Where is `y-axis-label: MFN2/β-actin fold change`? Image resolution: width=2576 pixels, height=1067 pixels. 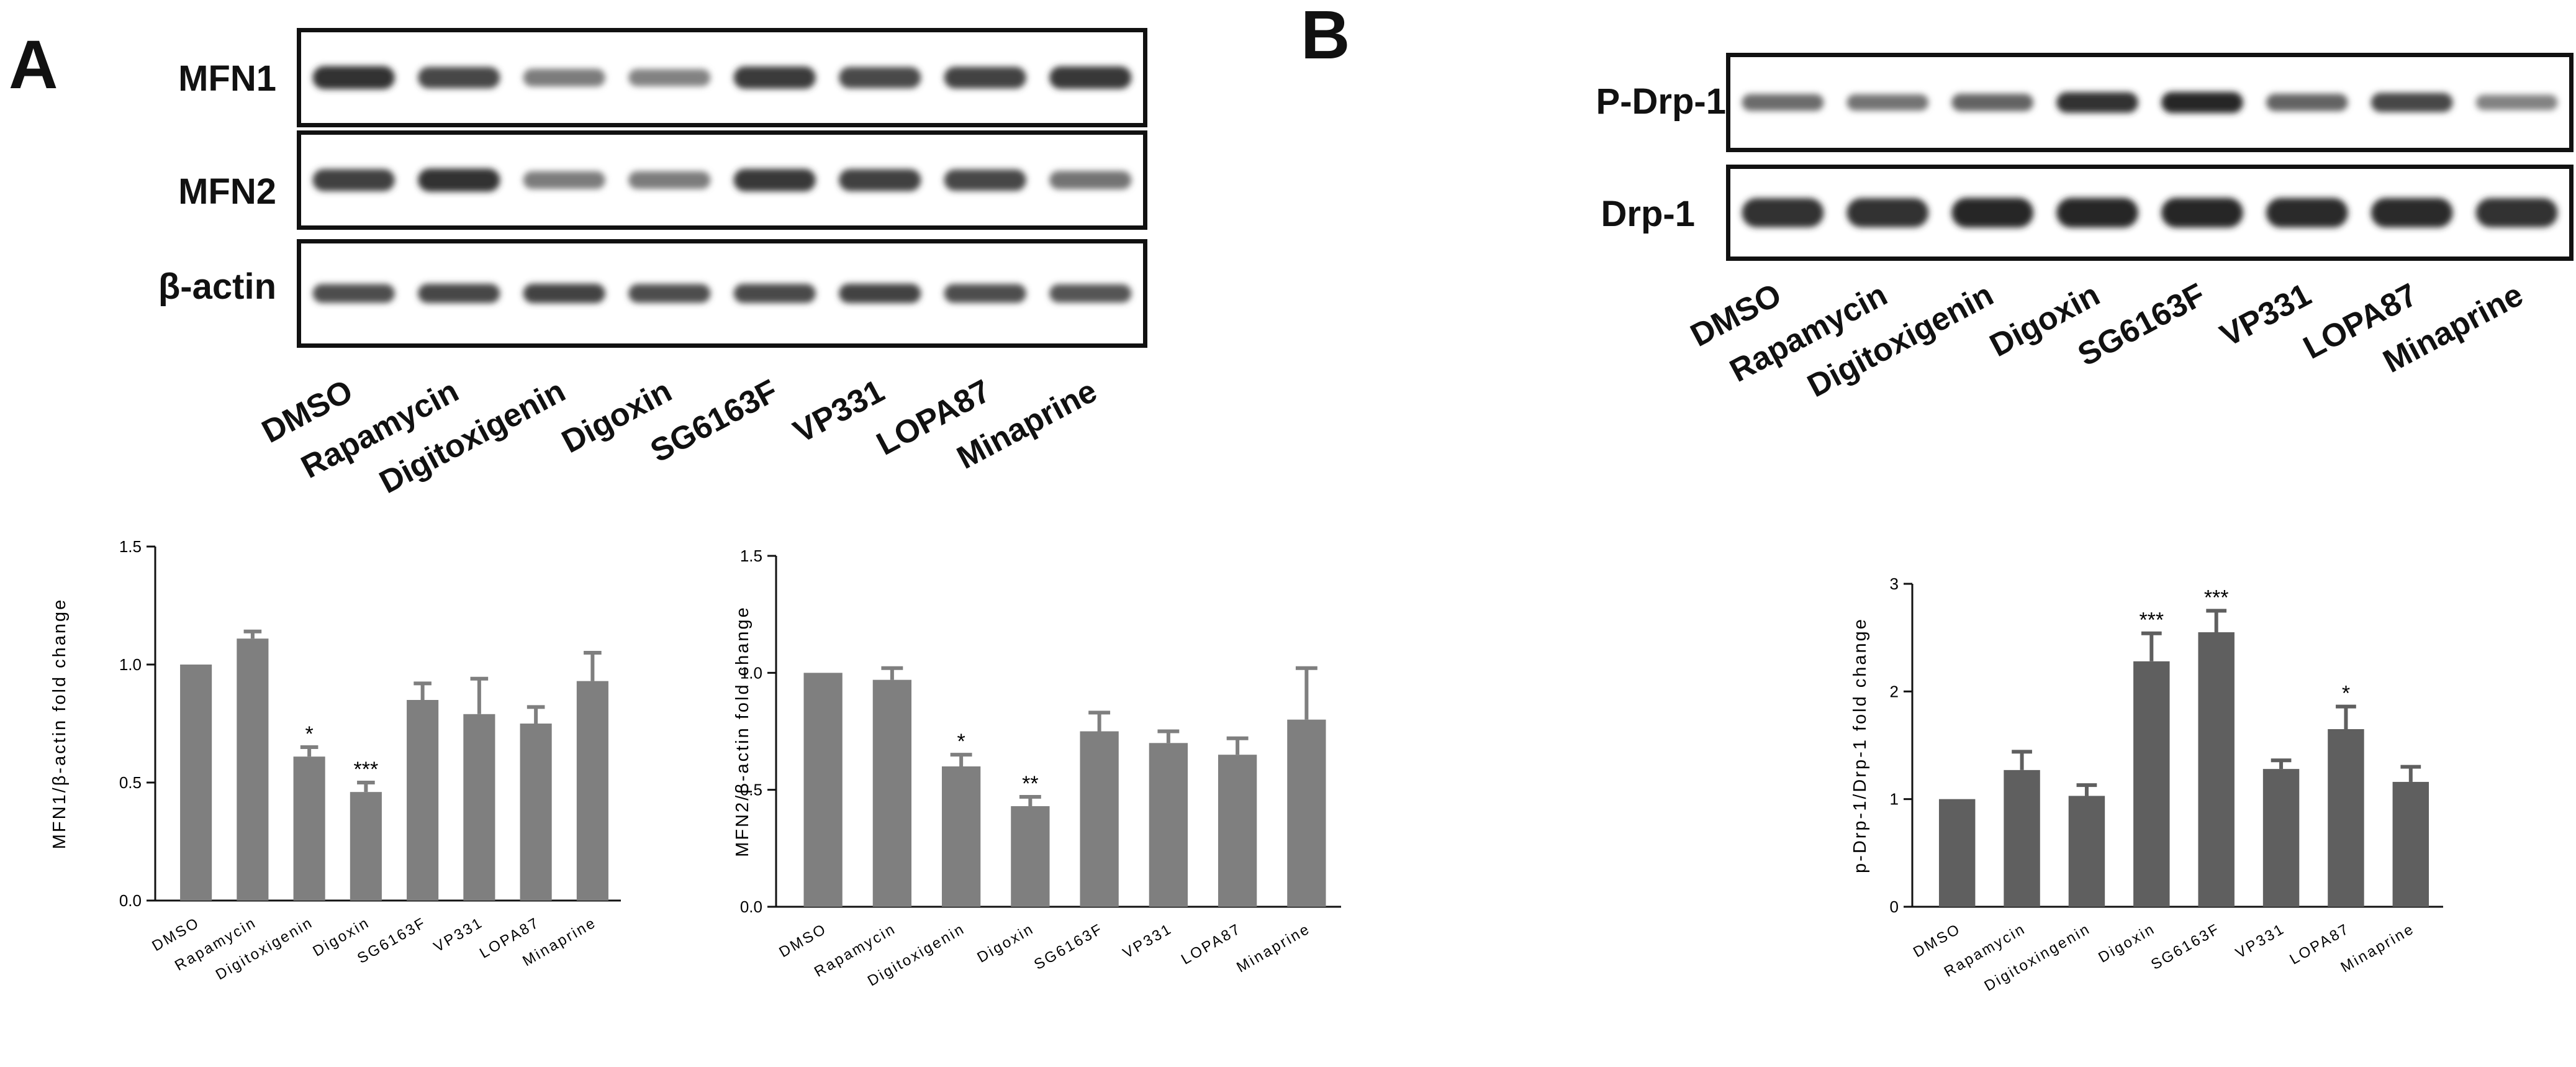
y-axis-label: MFN2/β-actin fold change is located at coordinates (742, 731).